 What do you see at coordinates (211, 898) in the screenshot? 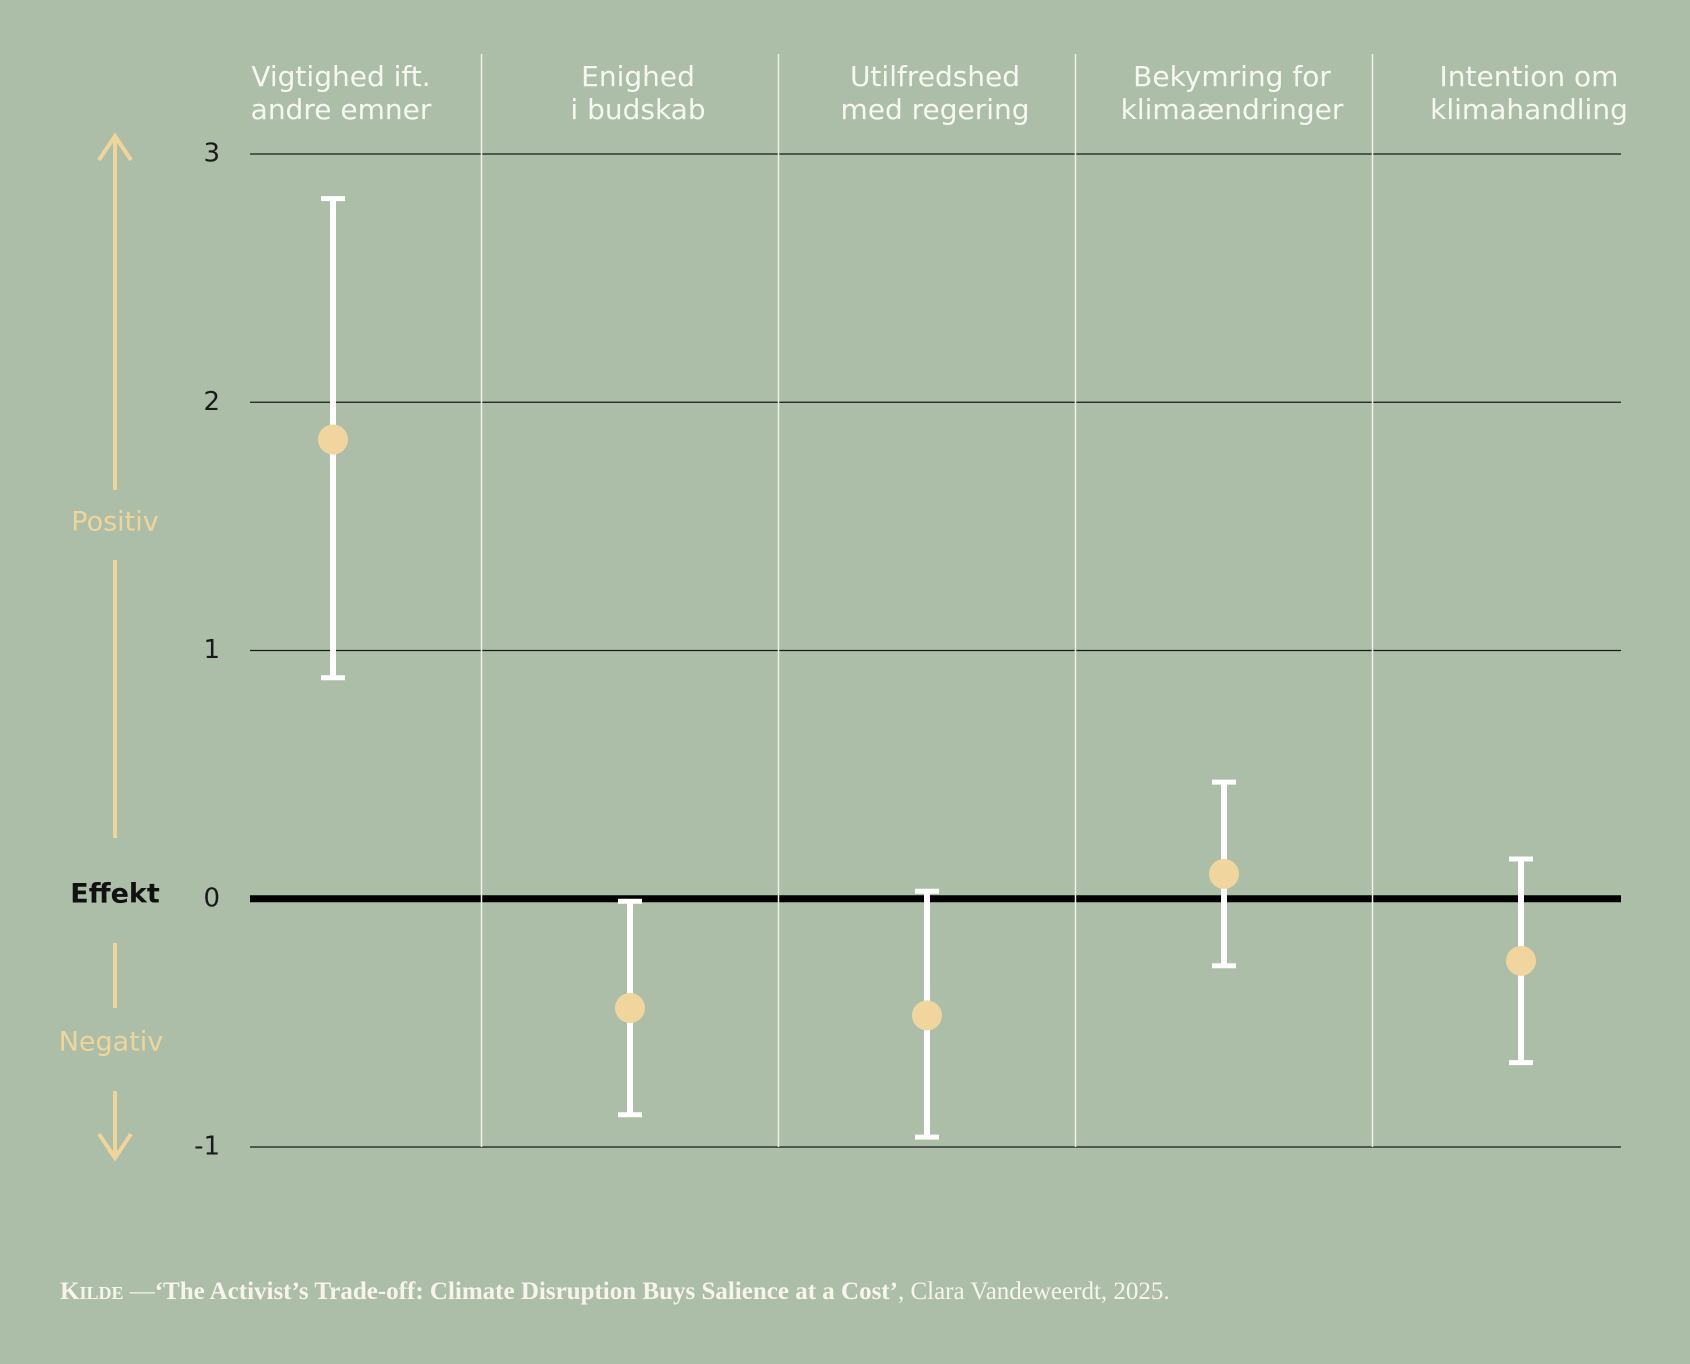
I see `y-tick-label: 0` at bounding box center [211, 898].